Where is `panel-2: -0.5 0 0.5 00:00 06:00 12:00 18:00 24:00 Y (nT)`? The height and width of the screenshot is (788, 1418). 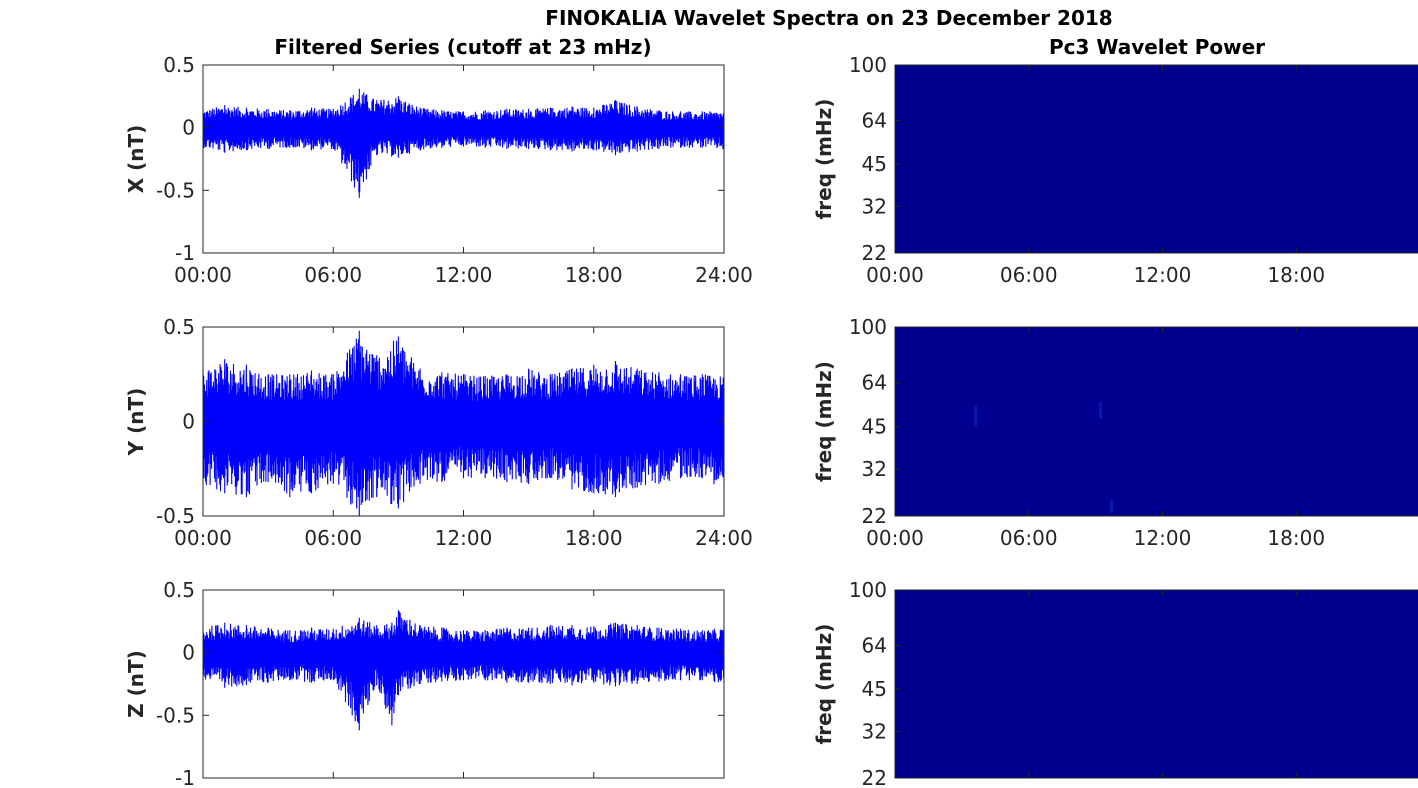 panel-2: -0.5 0 0.5 00:00 06:00 12:00 18:00 24:00 Y (nT) is located at coordinates (438, 432).